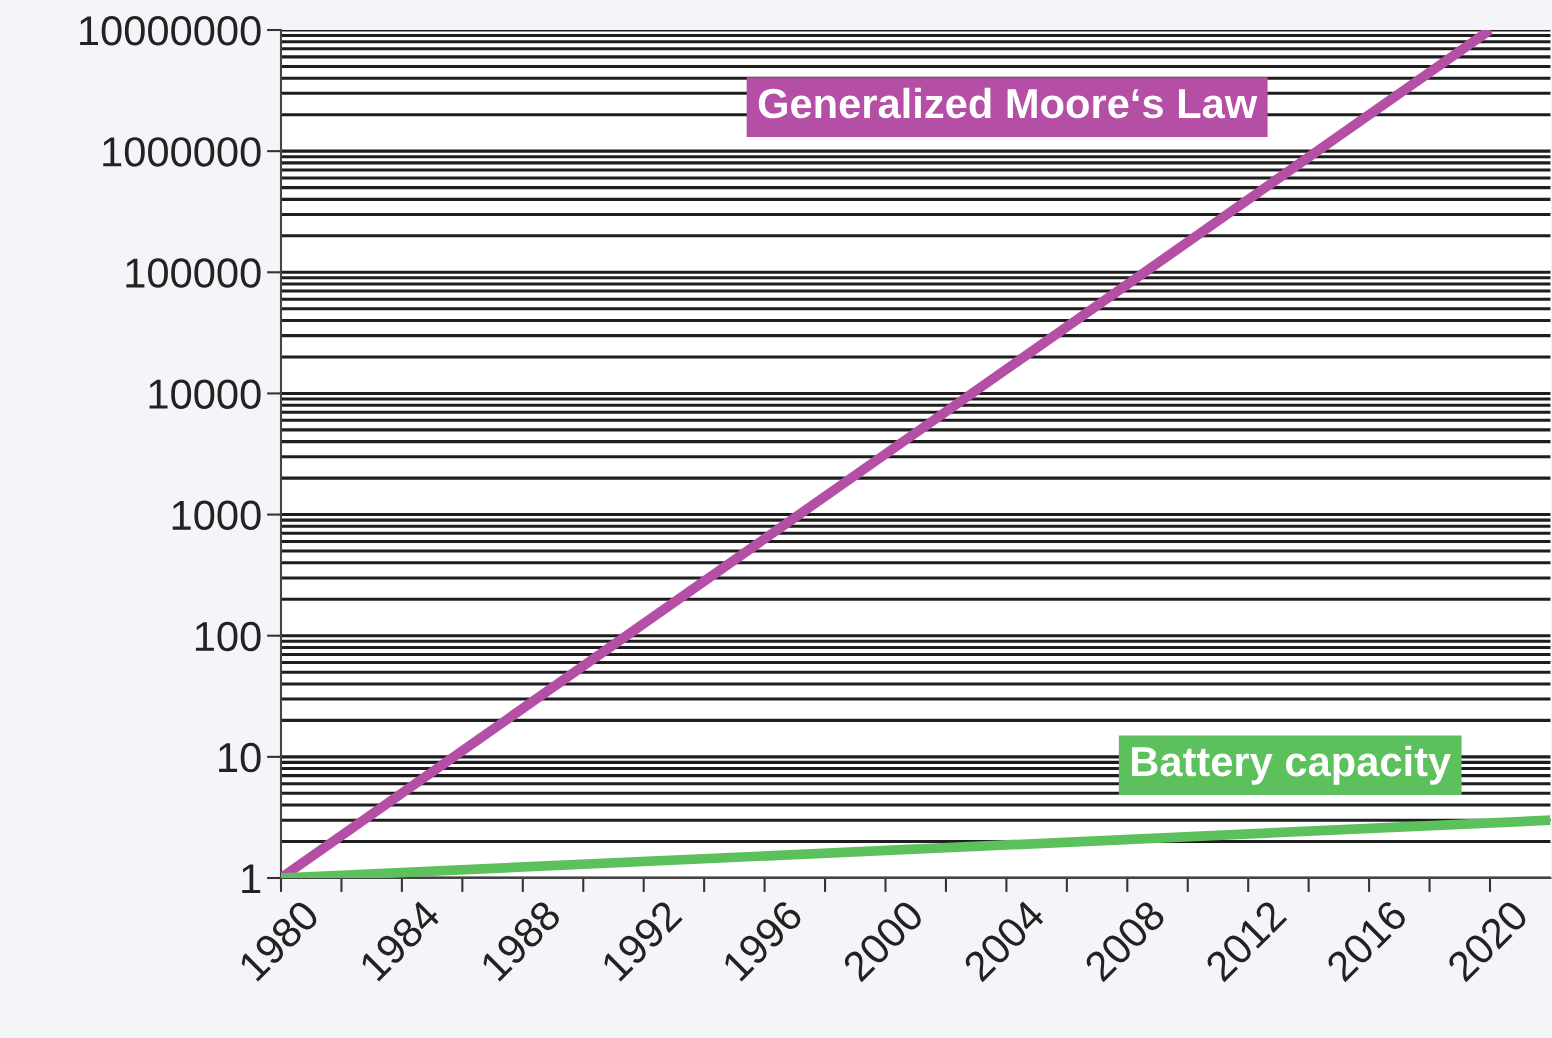 Image resolution: width=1552 pixels, height=1038 pixels. What do you see at coordinates (170, 31) in the screenshot?
I see `y-tick-label: 10000000` at bounding box center [170, 31].